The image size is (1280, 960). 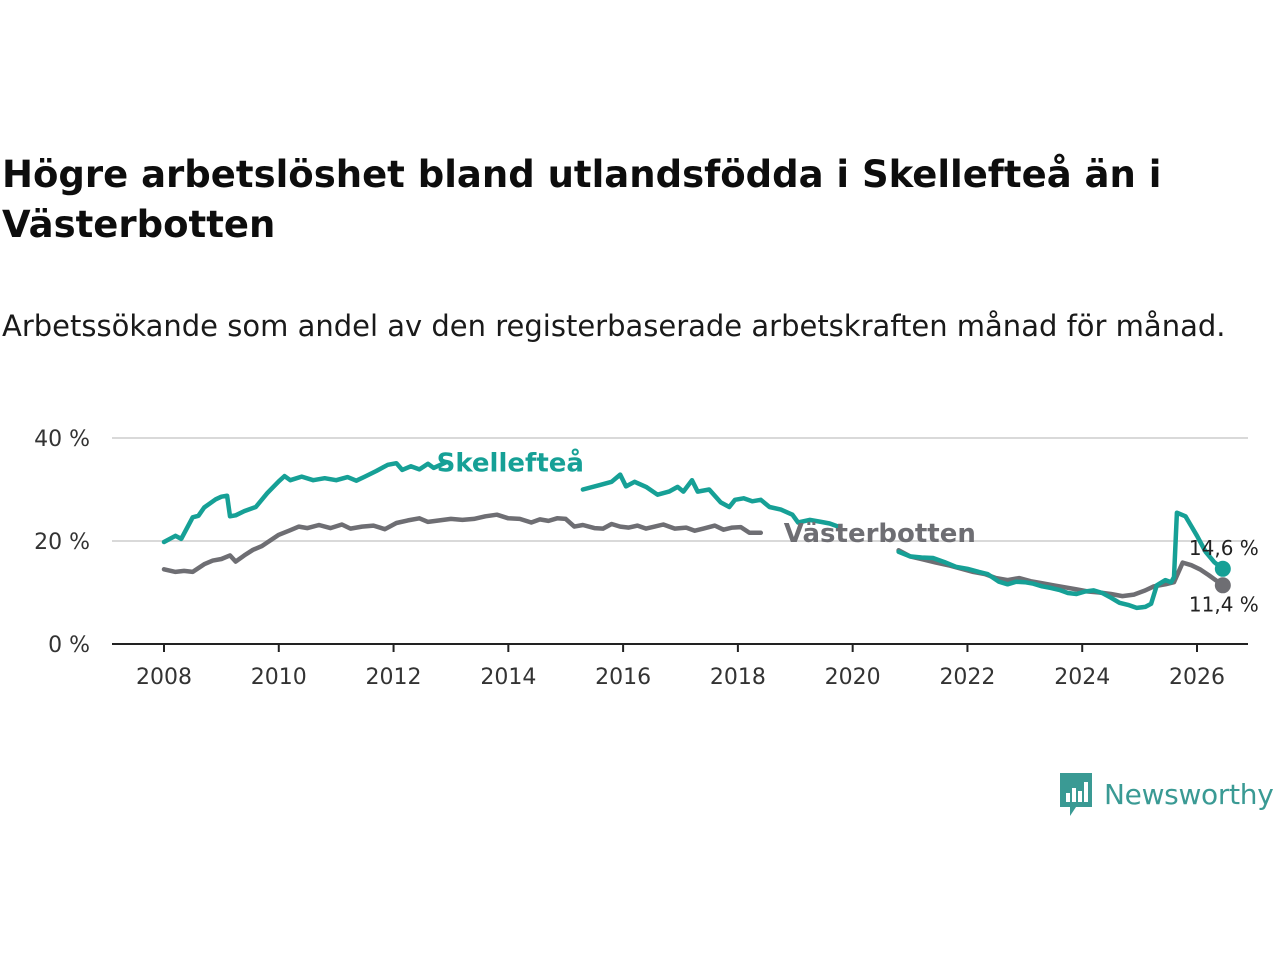 I want to click on labels: Skellefteå Västerbotten 14,6 % 11,4 %, so click(x=848, y=531).